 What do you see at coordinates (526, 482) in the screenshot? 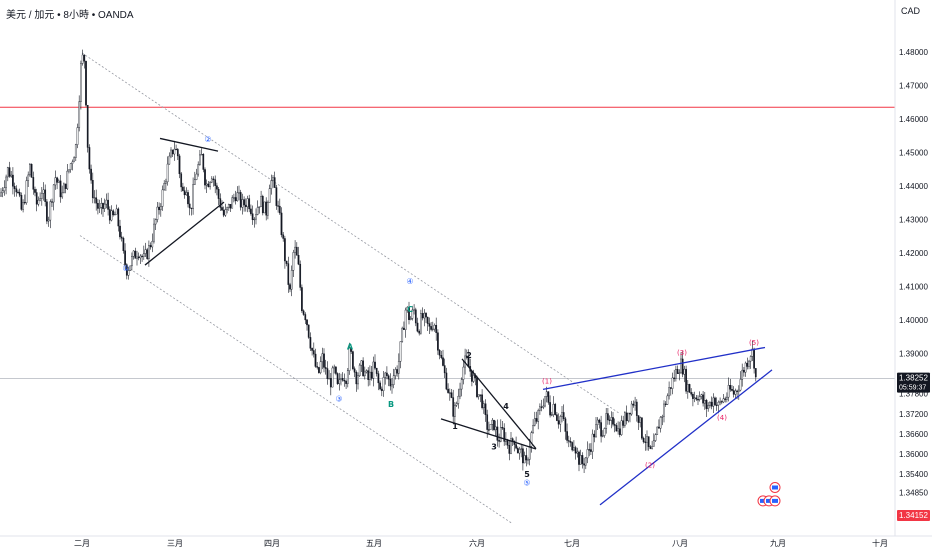
I see `wave-label: ⑤` at bounding box center [526, 482].